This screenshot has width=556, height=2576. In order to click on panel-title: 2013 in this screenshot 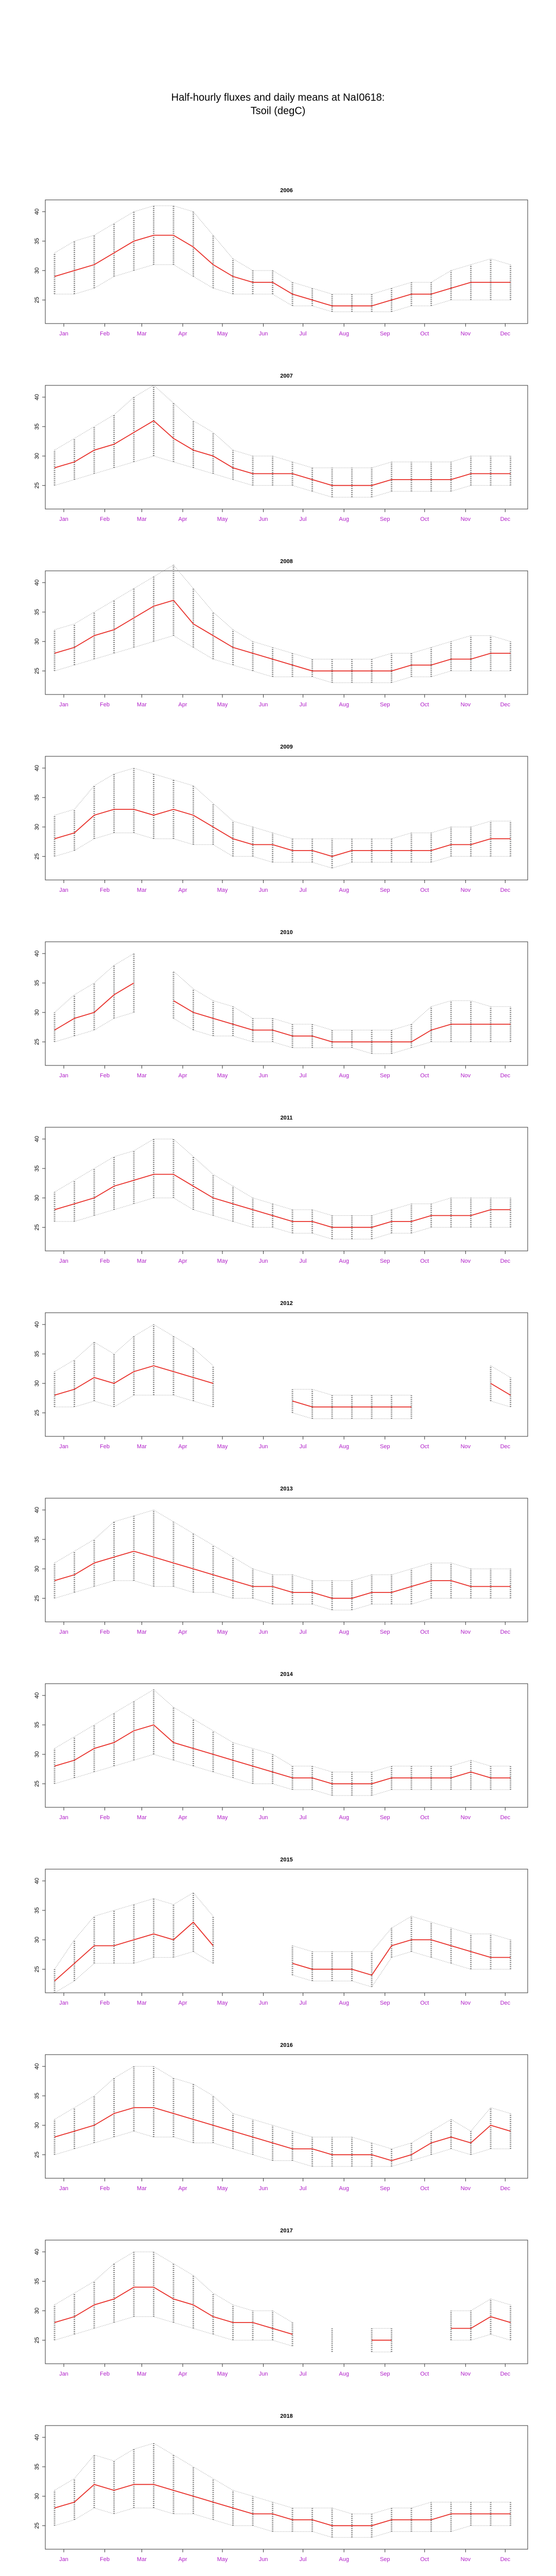, I will do `click(286, 1489)`.